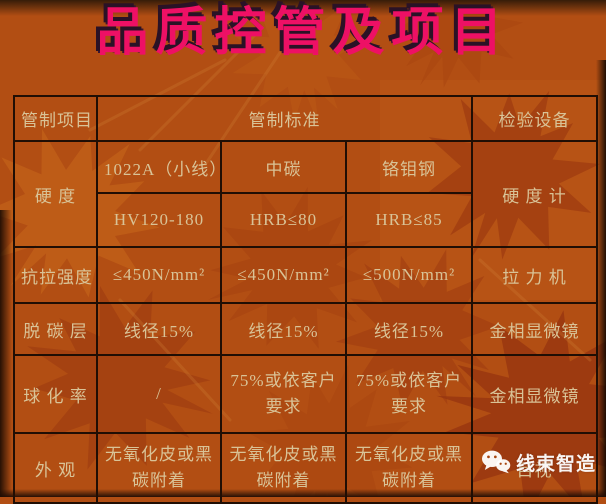 This screenshot has height=504, width=606. Describe the element at coordinates (409, 468) in the screenshot. I see `cell-appearance-value-3: 无氧化皮或黑碳附着` at that location.